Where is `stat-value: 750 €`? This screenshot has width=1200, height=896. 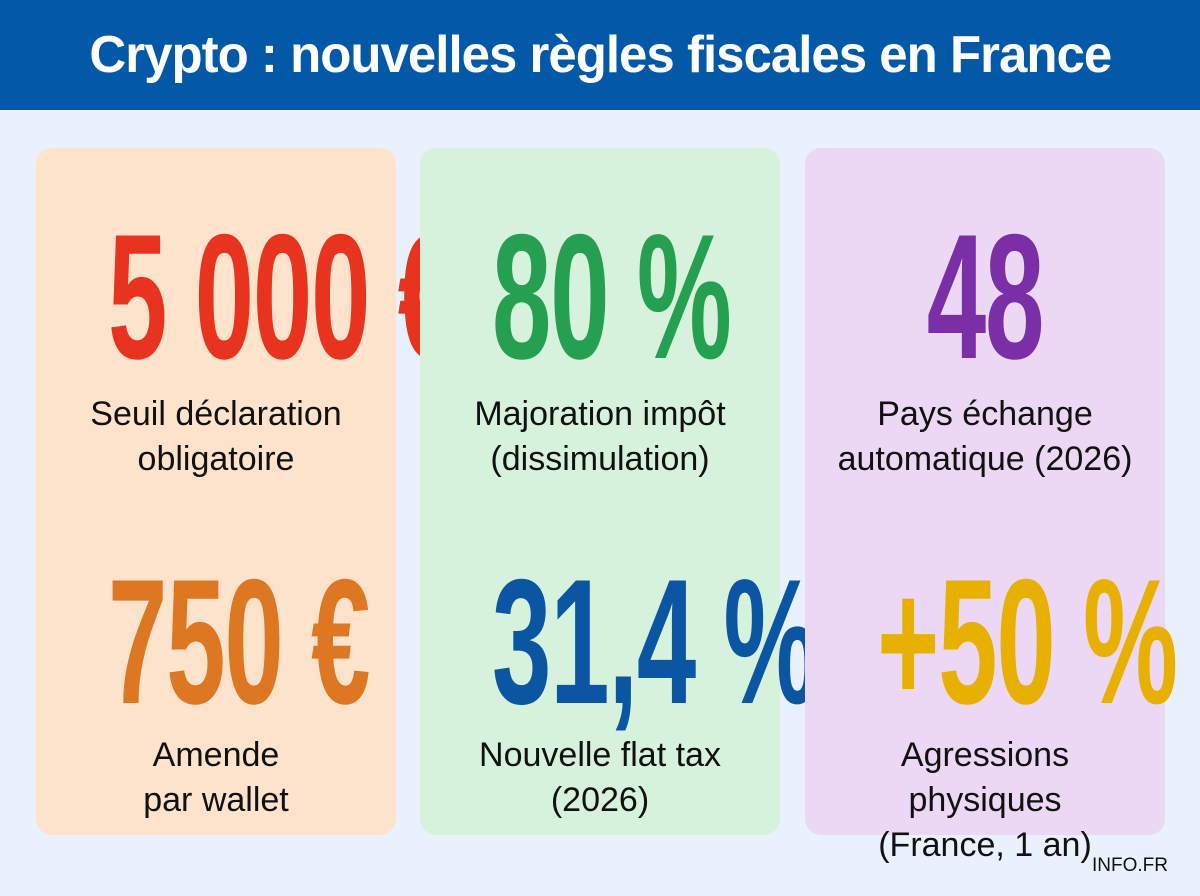
stat-value: 750 € is located at coordinates (238, 641).